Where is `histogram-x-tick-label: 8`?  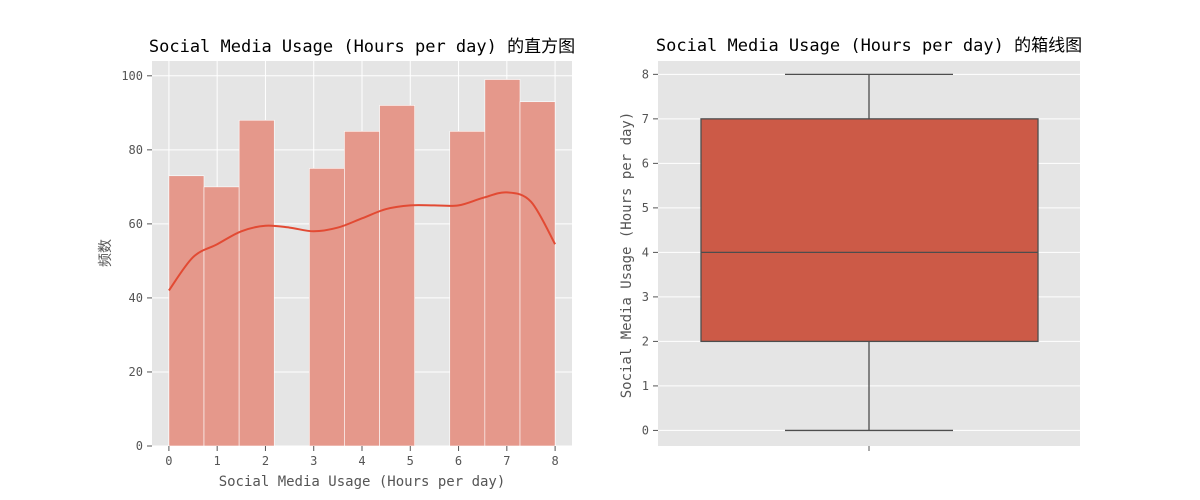 histogram-x-tick-label: 8 is located at coordinates (554, 461).